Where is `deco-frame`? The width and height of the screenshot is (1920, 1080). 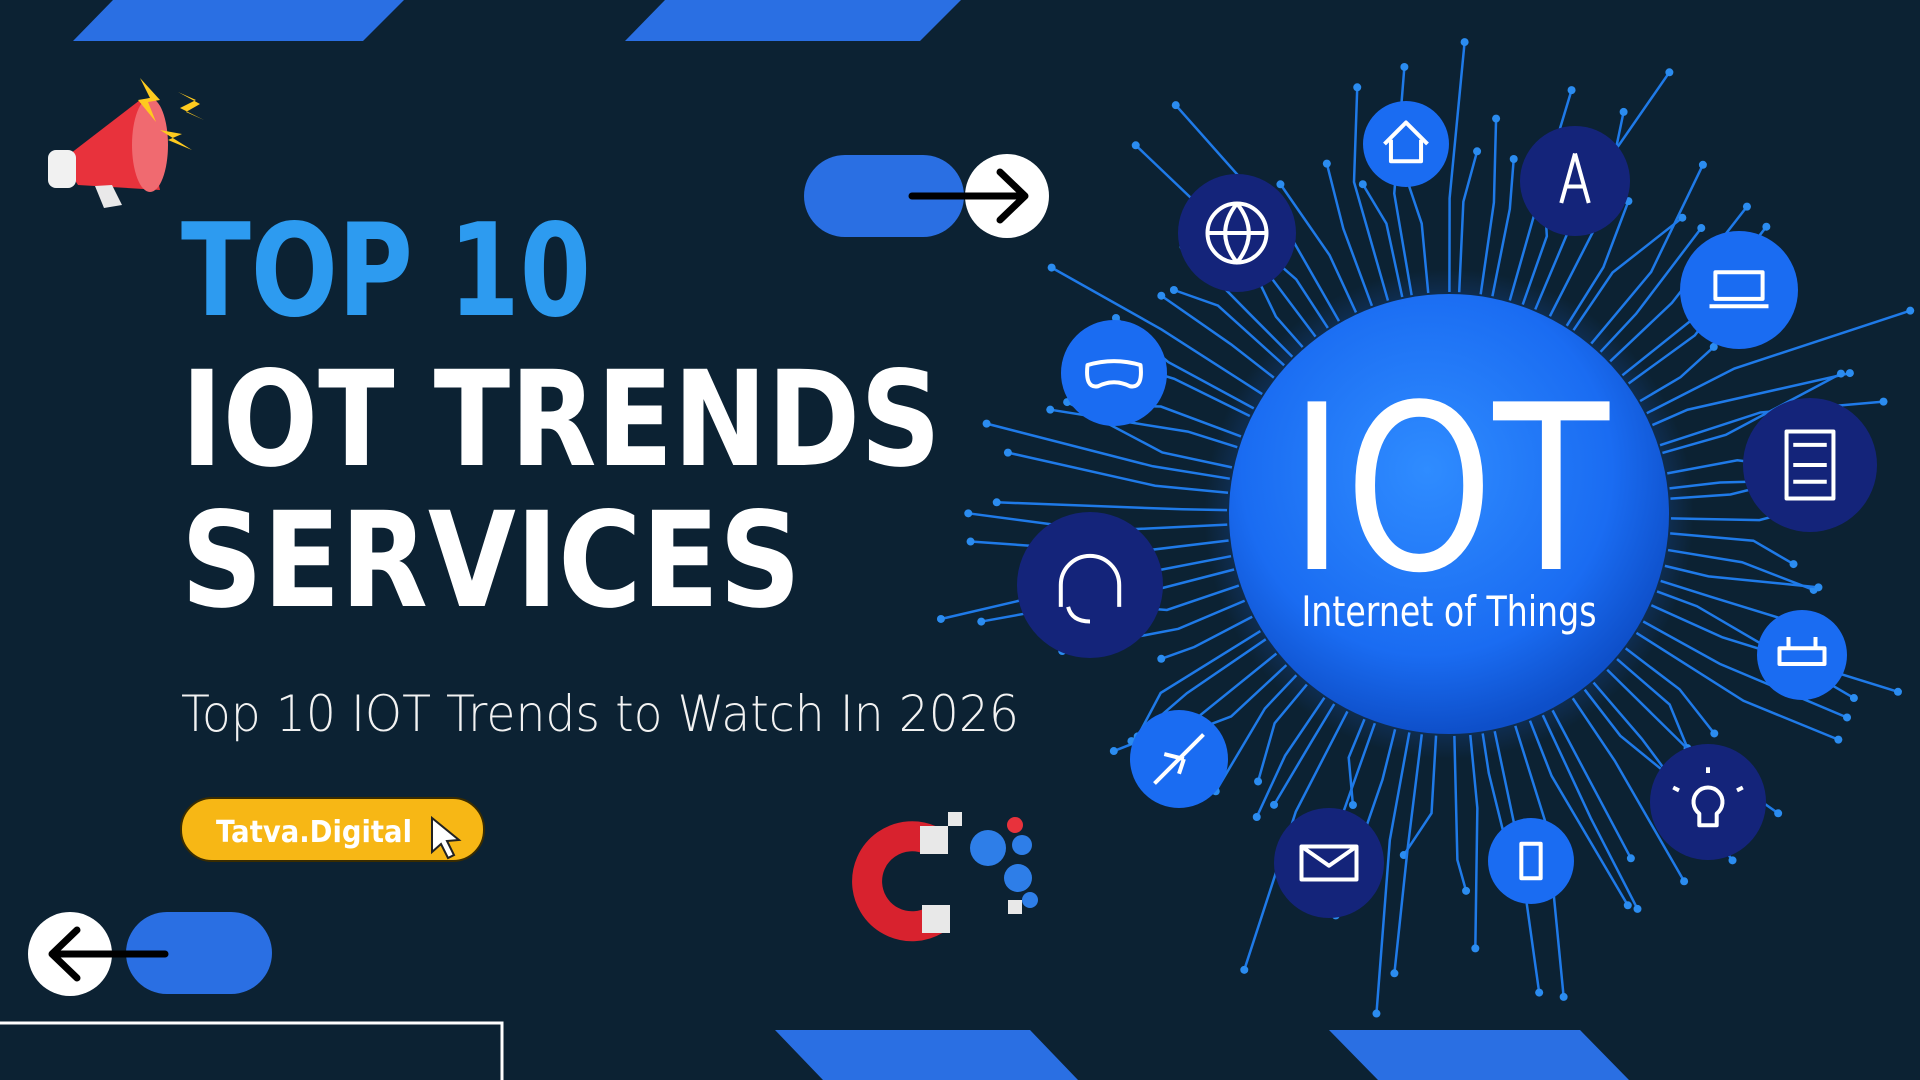 deco-frame is located at coordinates (252, 1050).